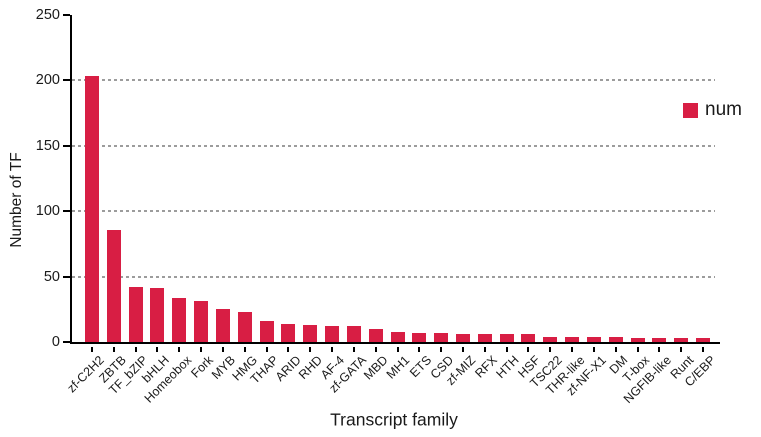 Image resolution: width=761 pixels, height=437 pixels. I want to click on category-slot-DM: DM, so click(618, 196).